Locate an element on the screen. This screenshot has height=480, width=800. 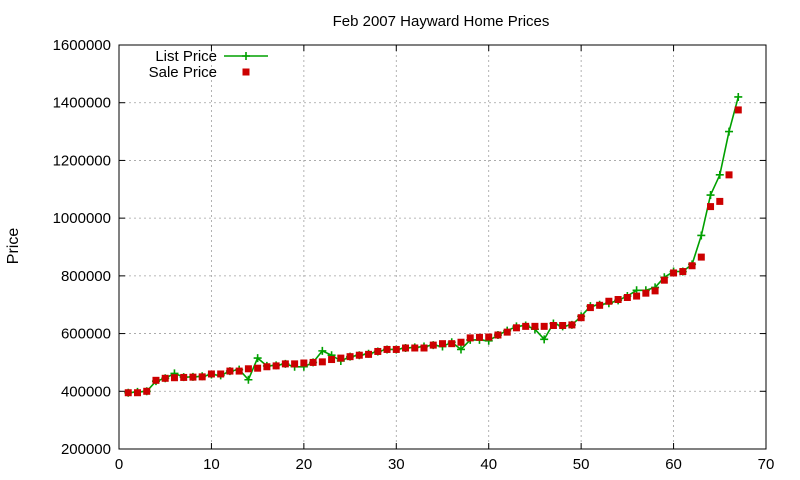
x-tick-label: 10 is located at coordinates (211, 464).